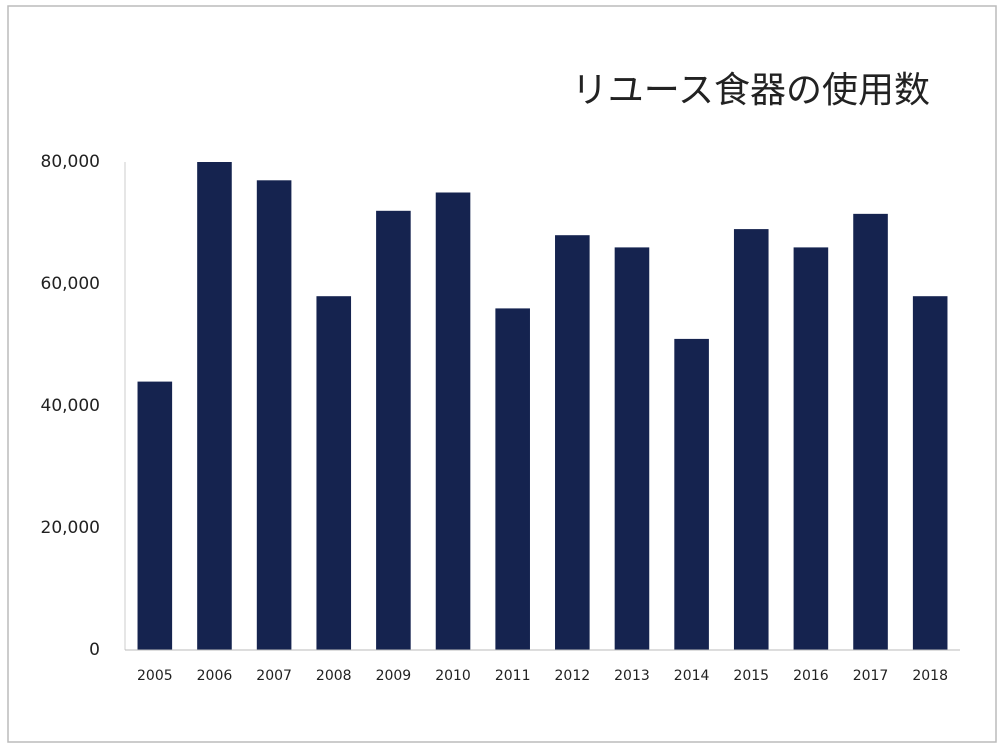 This screenshot has height=750, width=1006. What do you see at coordinates (692, 676) in the screenshot?
I see `x-tick-label: 2014` at bounding box center [692, 676].